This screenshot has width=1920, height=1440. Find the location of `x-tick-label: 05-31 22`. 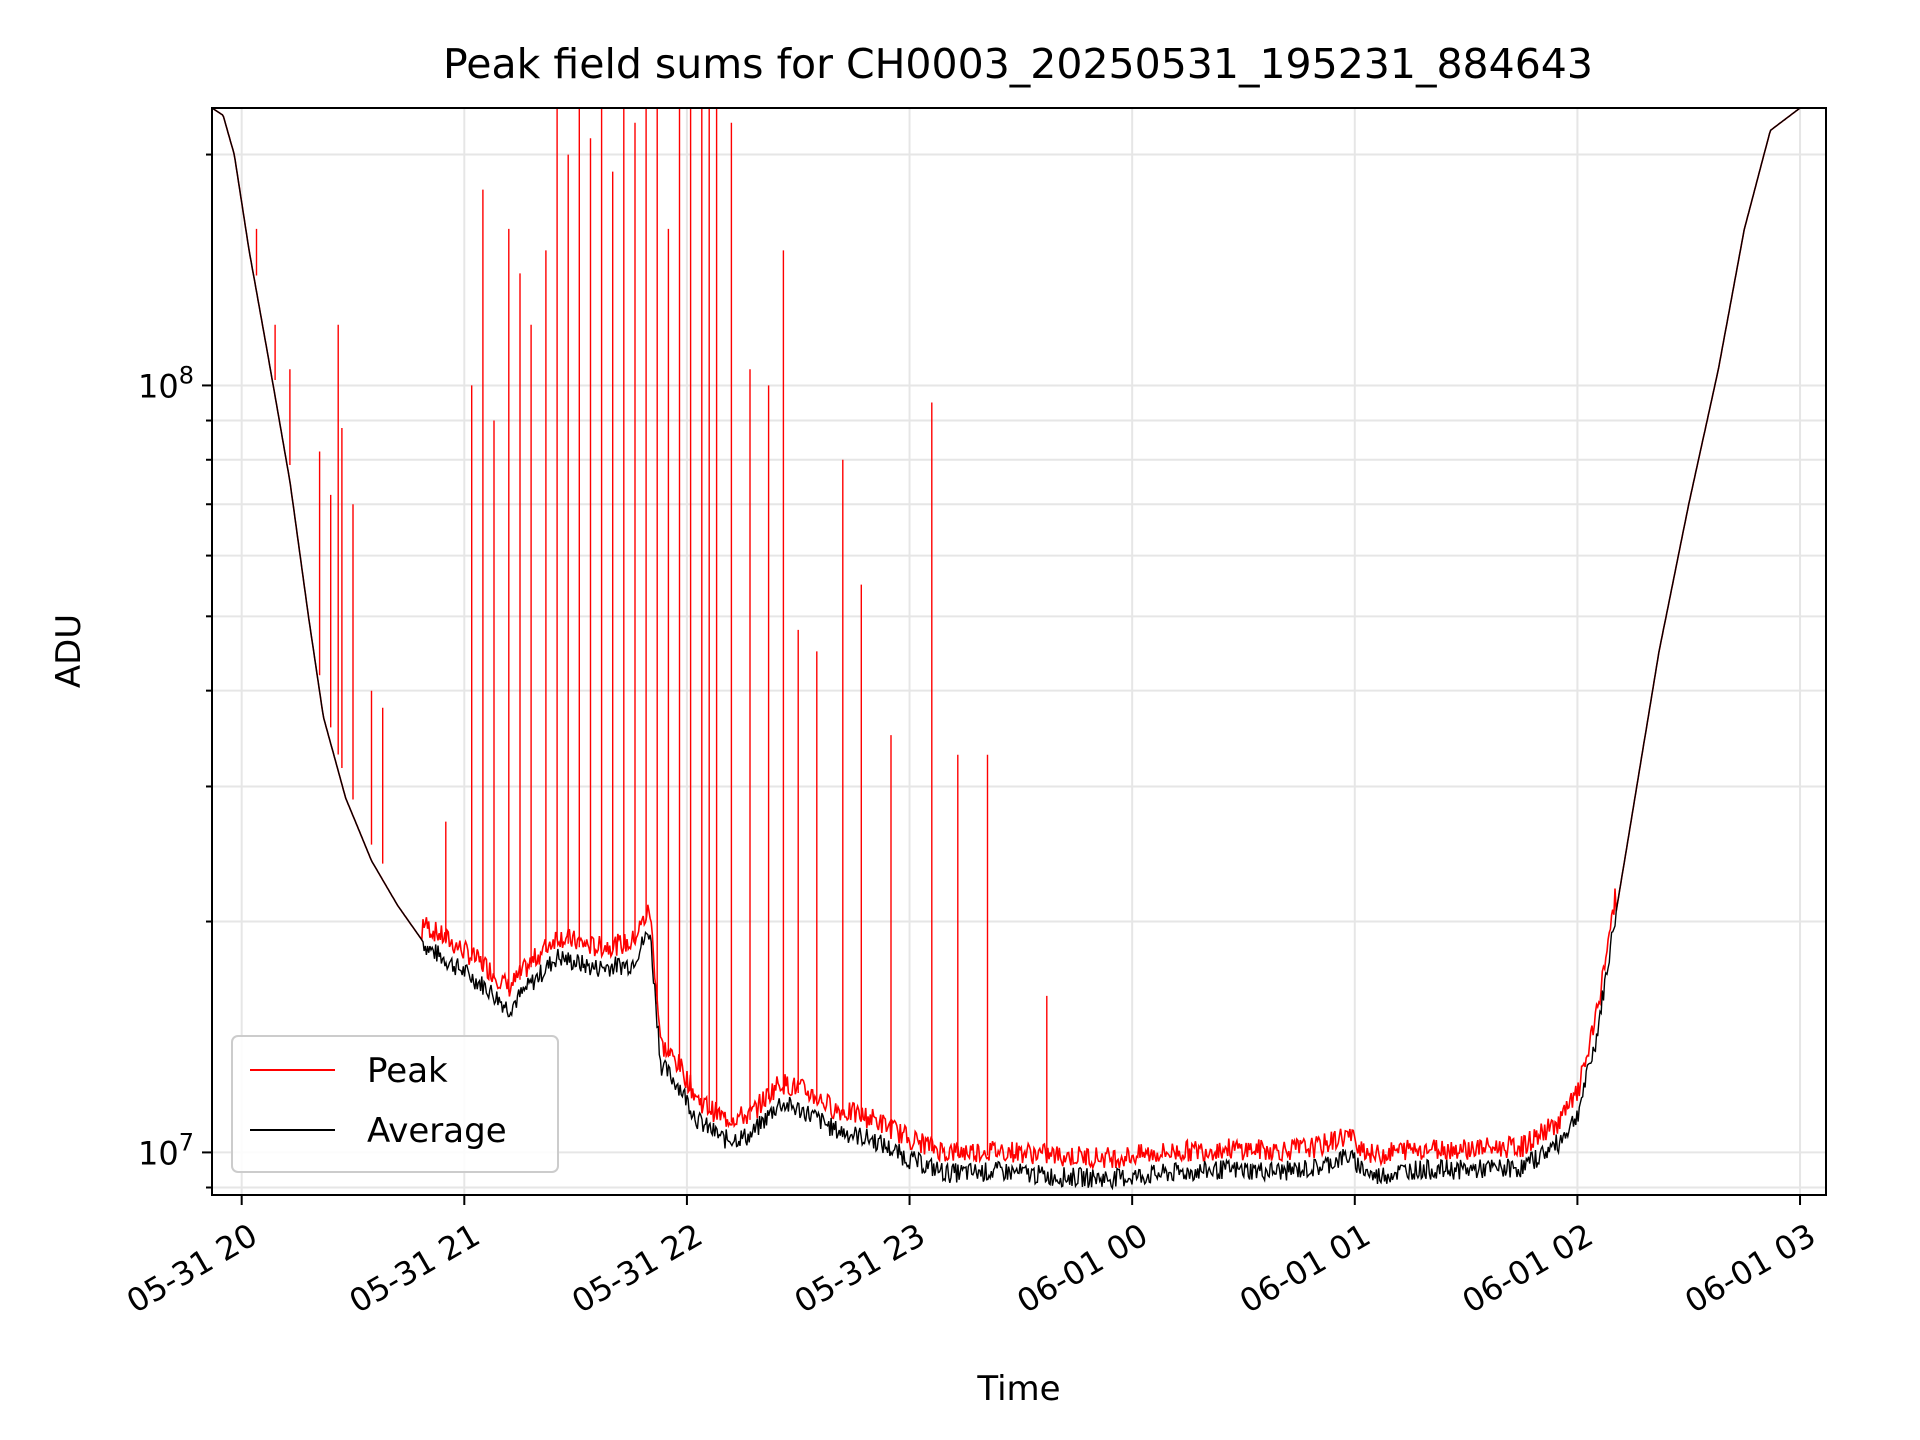

x-tick-label: 05-31 22 is located at coordinates (637, 1268).